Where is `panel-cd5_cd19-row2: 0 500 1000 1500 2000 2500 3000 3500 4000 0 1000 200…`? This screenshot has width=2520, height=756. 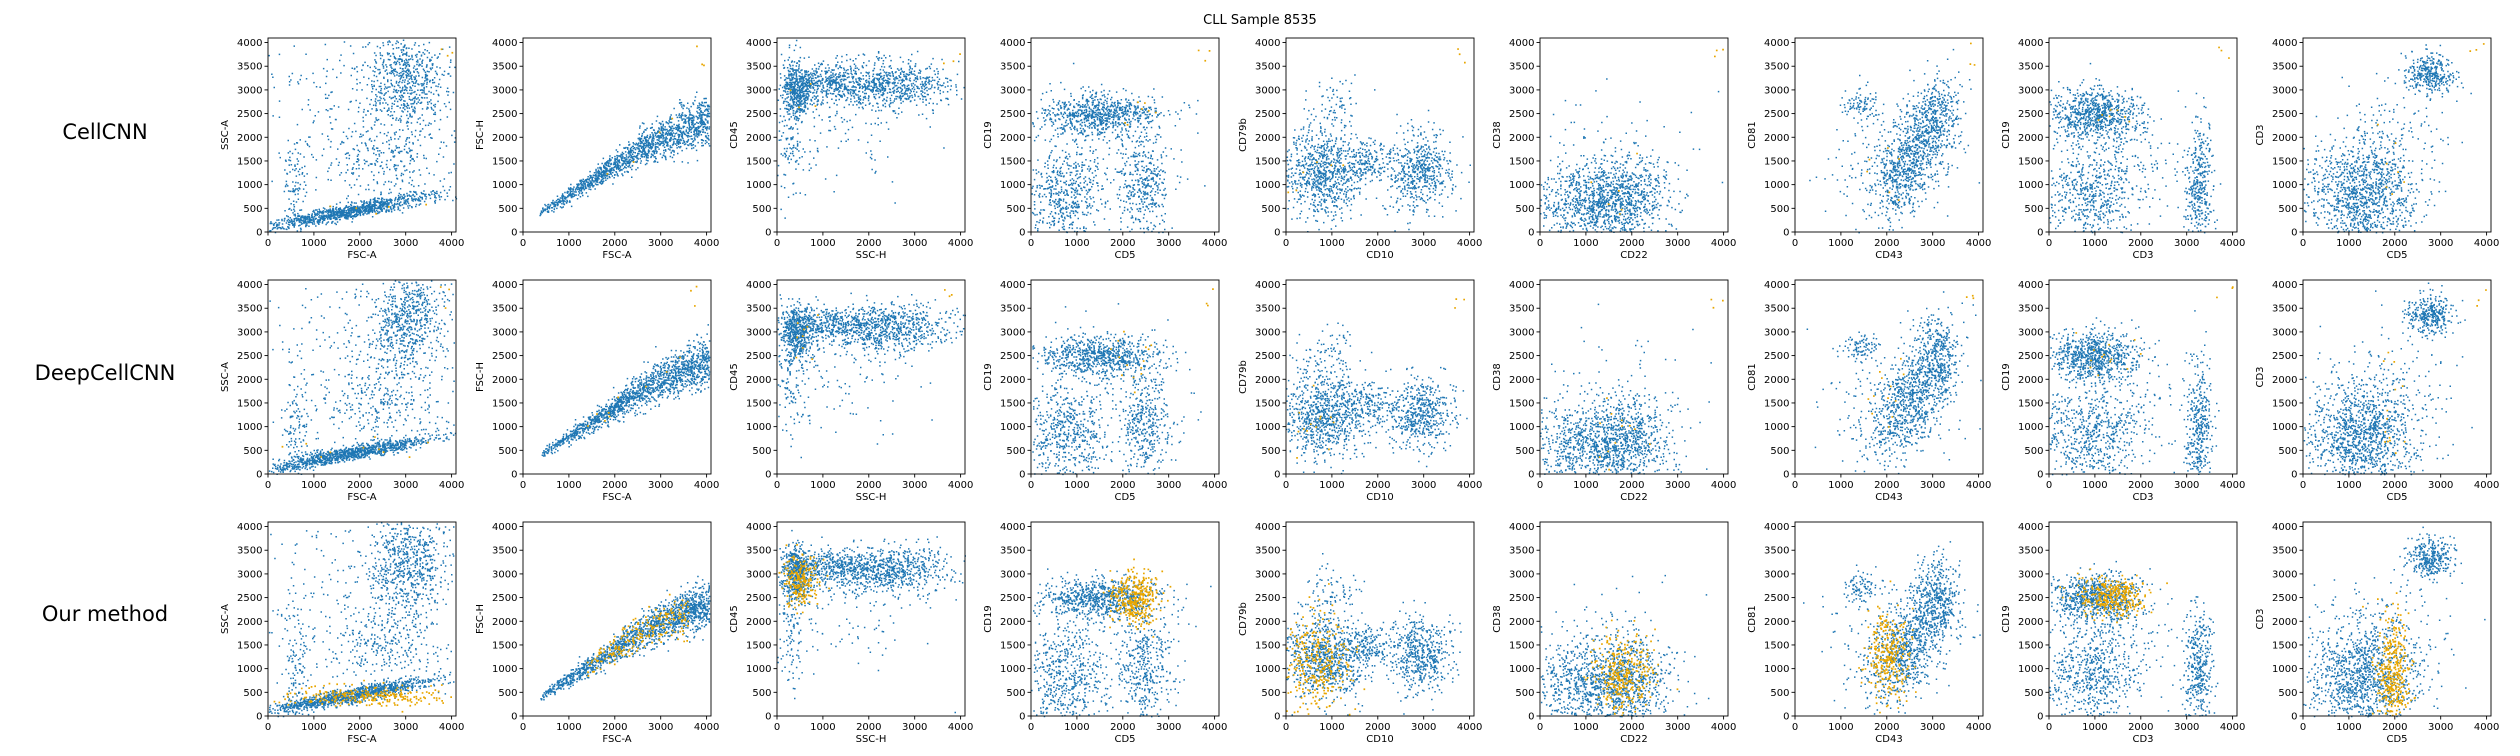
panel-cd5_cd19-row2: 0 500 1000 1500 2000 2500 3000 3500 4000 0 1000 200… is located at coordinates (1105, 391).